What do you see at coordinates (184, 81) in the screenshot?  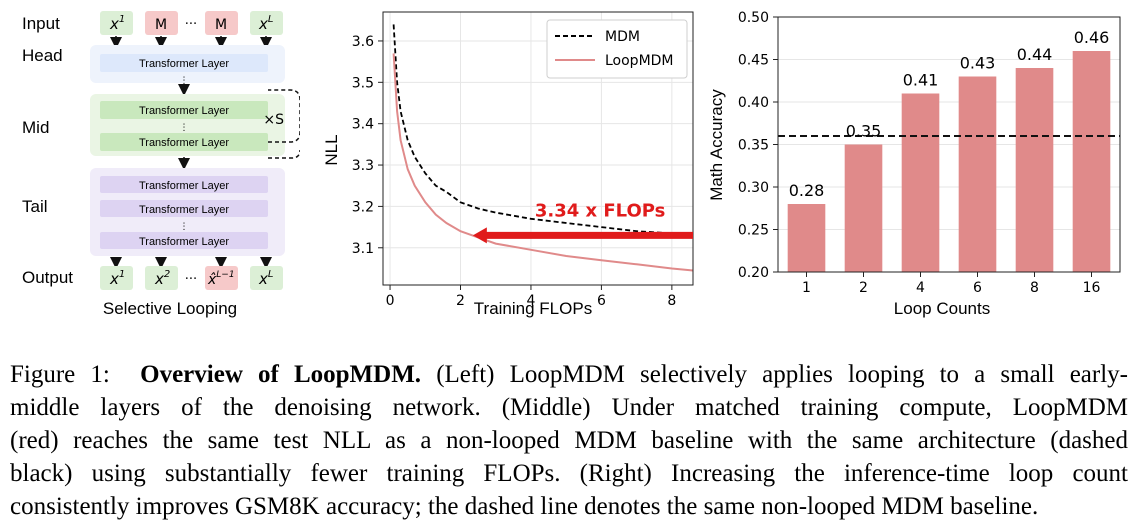 I see `head-ellipsis: ⋮` at bounding box center [184, 81].